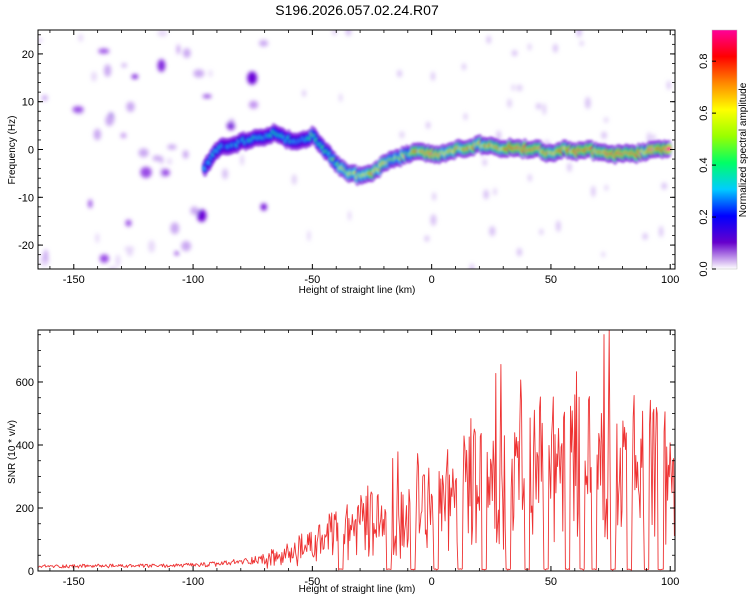 This screenshot has height=600, width=750. I want to click on spectrogram-x-tick-label: -150, so click(74, 280).